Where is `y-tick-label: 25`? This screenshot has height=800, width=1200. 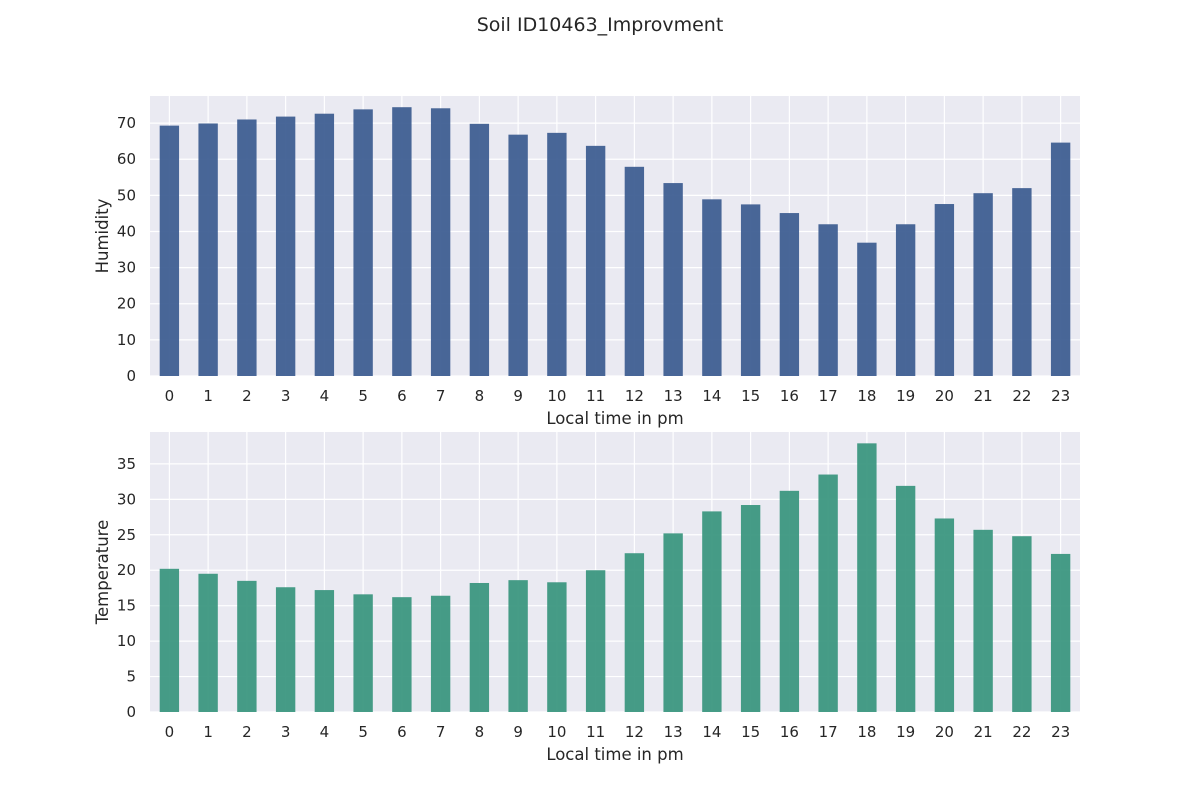
y-tick-label: 25 is located at coordinates (126, 535).